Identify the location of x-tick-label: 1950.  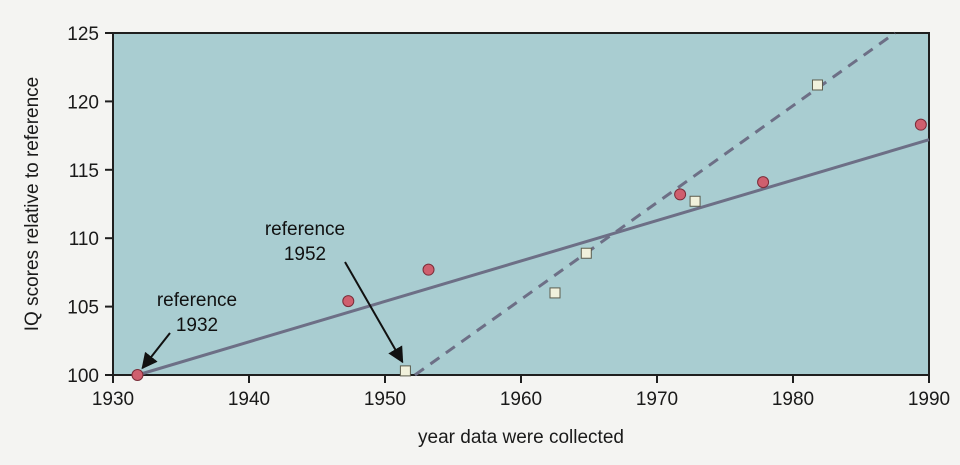
(385, 399).